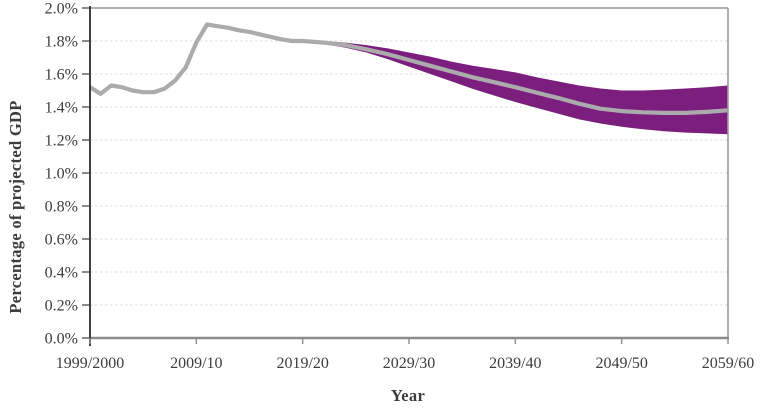 This screenshot has width=760, height=410. I want to click on y-tick-label: 1.8%, so click(61, 42).